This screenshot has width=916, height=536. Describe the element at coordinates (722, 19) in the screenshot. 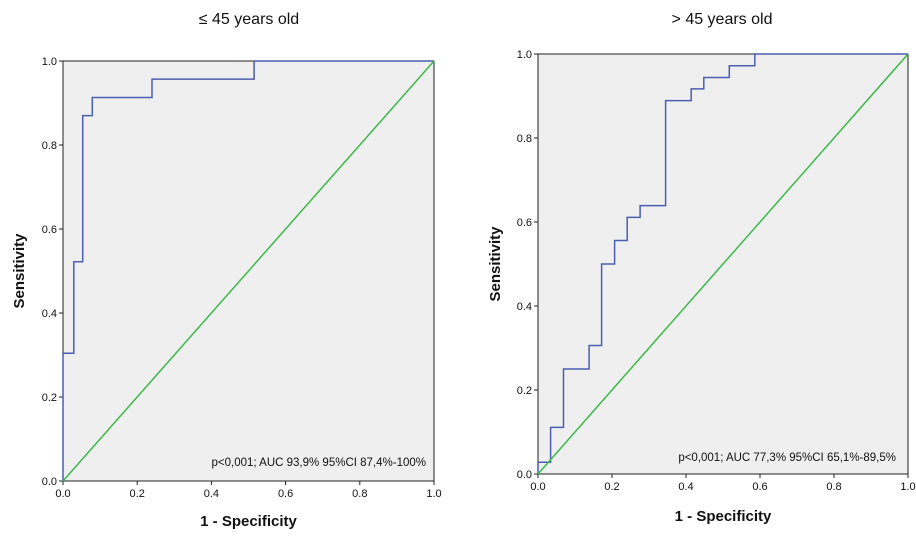

I see `chart-title-right: > 45 years old` at that location.